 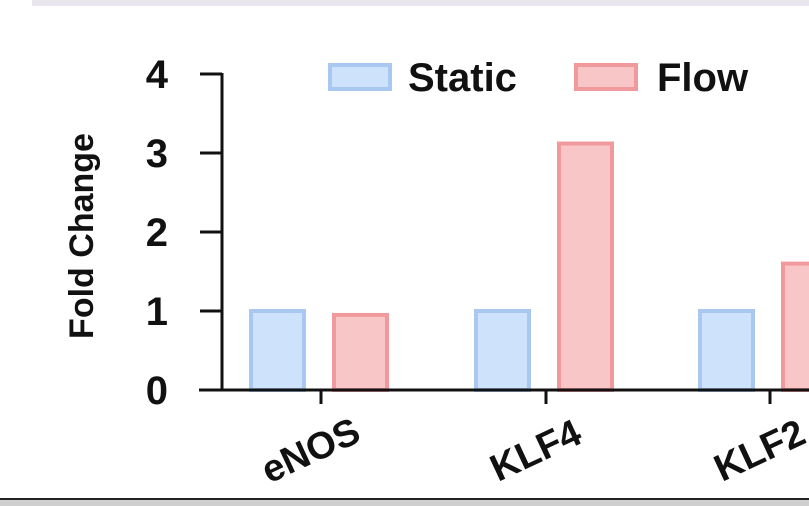 I want to click on legend-label-flow: Flow, so click(x=703, y=78).